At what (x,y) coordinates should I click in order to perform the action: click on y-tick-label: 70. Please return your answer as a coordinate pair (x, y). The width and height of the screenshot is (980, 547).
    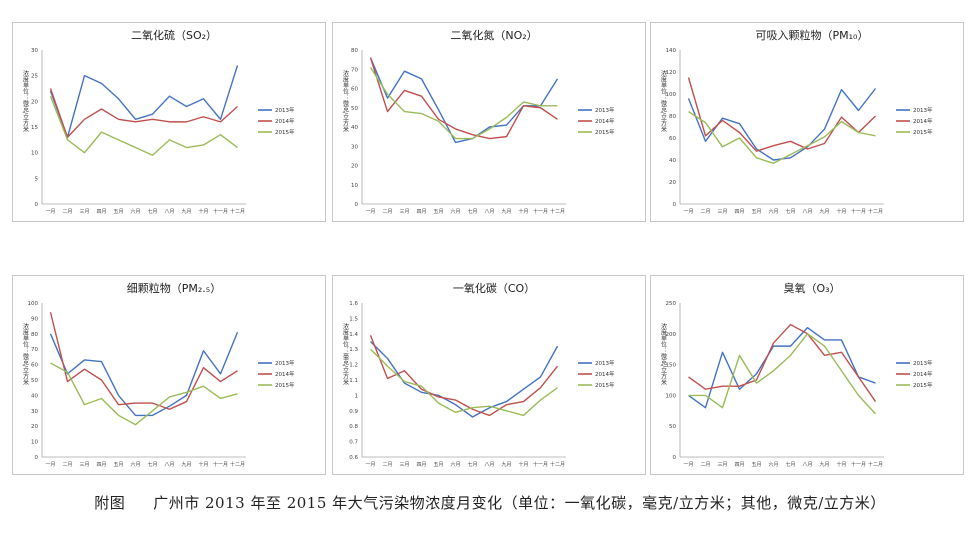
    Looking at the image, I should click on (354, 70).